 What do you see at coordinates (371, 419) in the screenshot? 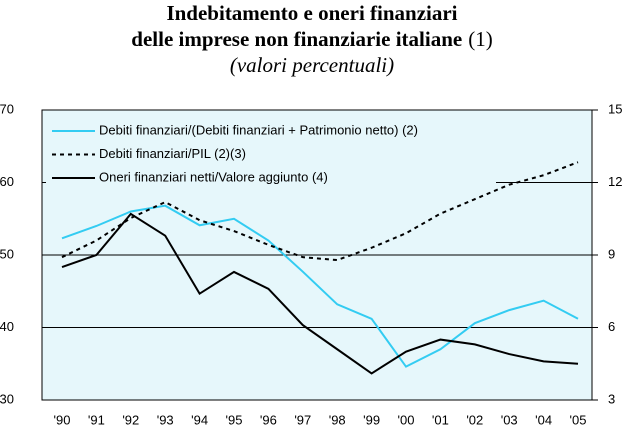
I see `x-tick-label: '99` at bounding box center [371, 419].